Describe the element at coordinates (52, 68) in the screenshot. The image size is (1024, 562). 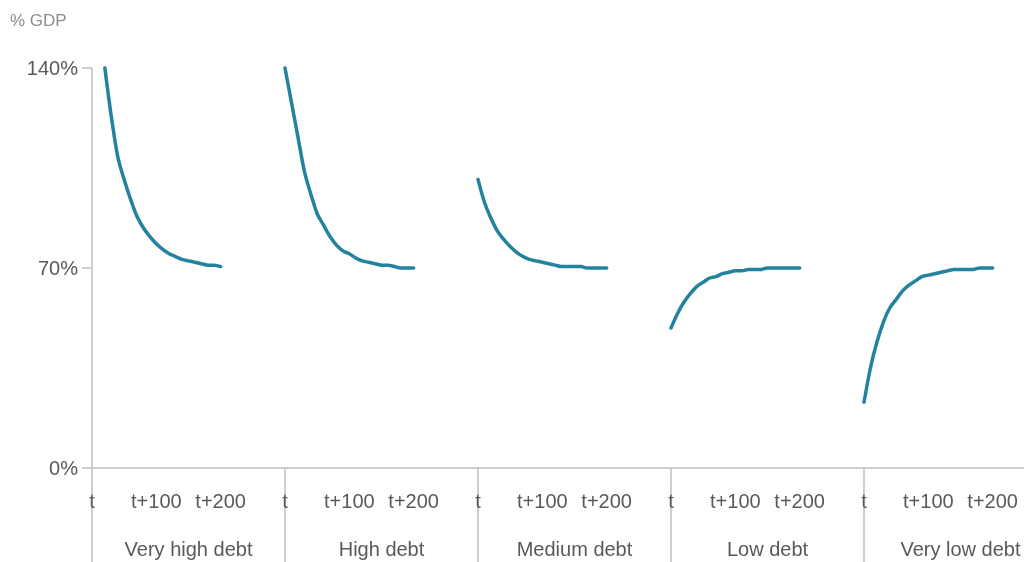
I see `y-tick-label: 140%` at that location.